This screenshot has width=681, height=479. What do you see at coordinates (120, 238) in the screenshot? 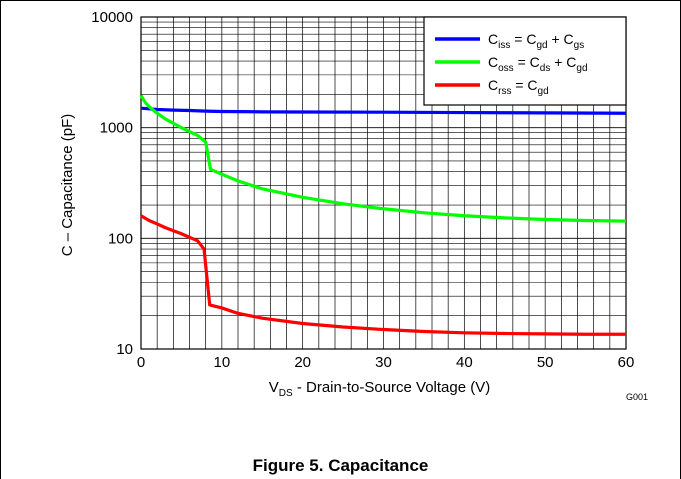
I see `y-tick-label: 100` at bounding box center [120, 238].